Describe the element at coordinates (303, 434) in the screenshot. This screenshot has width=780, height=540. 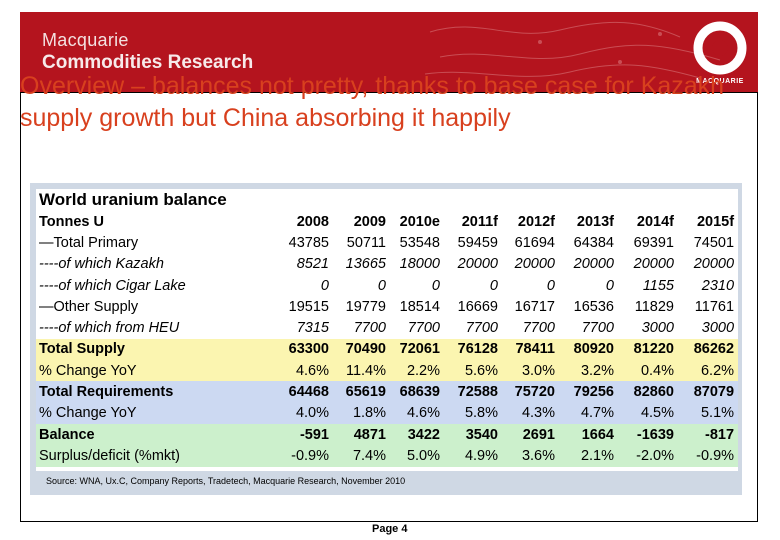
I see `table-cell: -591` at that location.